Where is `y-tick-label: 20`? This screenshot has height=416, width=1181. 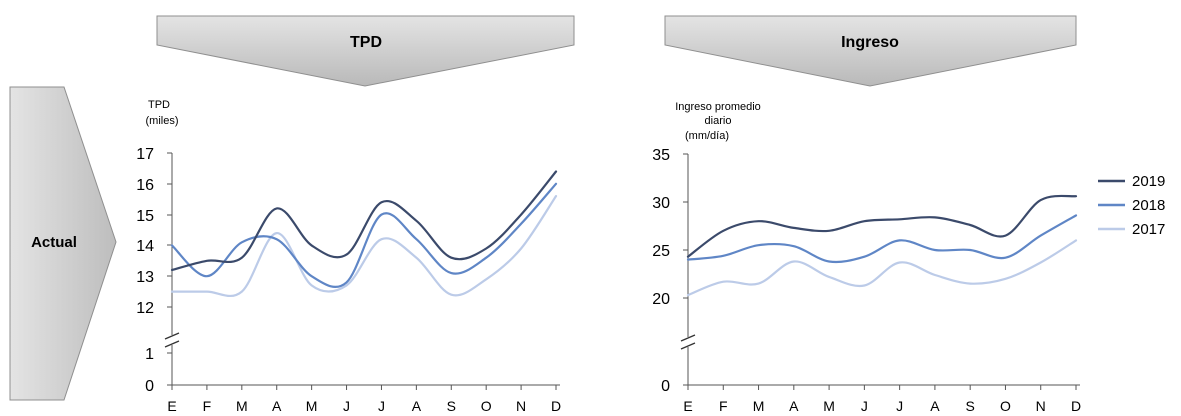 y-tick-label: 20 is located at coordinates (661, 299).